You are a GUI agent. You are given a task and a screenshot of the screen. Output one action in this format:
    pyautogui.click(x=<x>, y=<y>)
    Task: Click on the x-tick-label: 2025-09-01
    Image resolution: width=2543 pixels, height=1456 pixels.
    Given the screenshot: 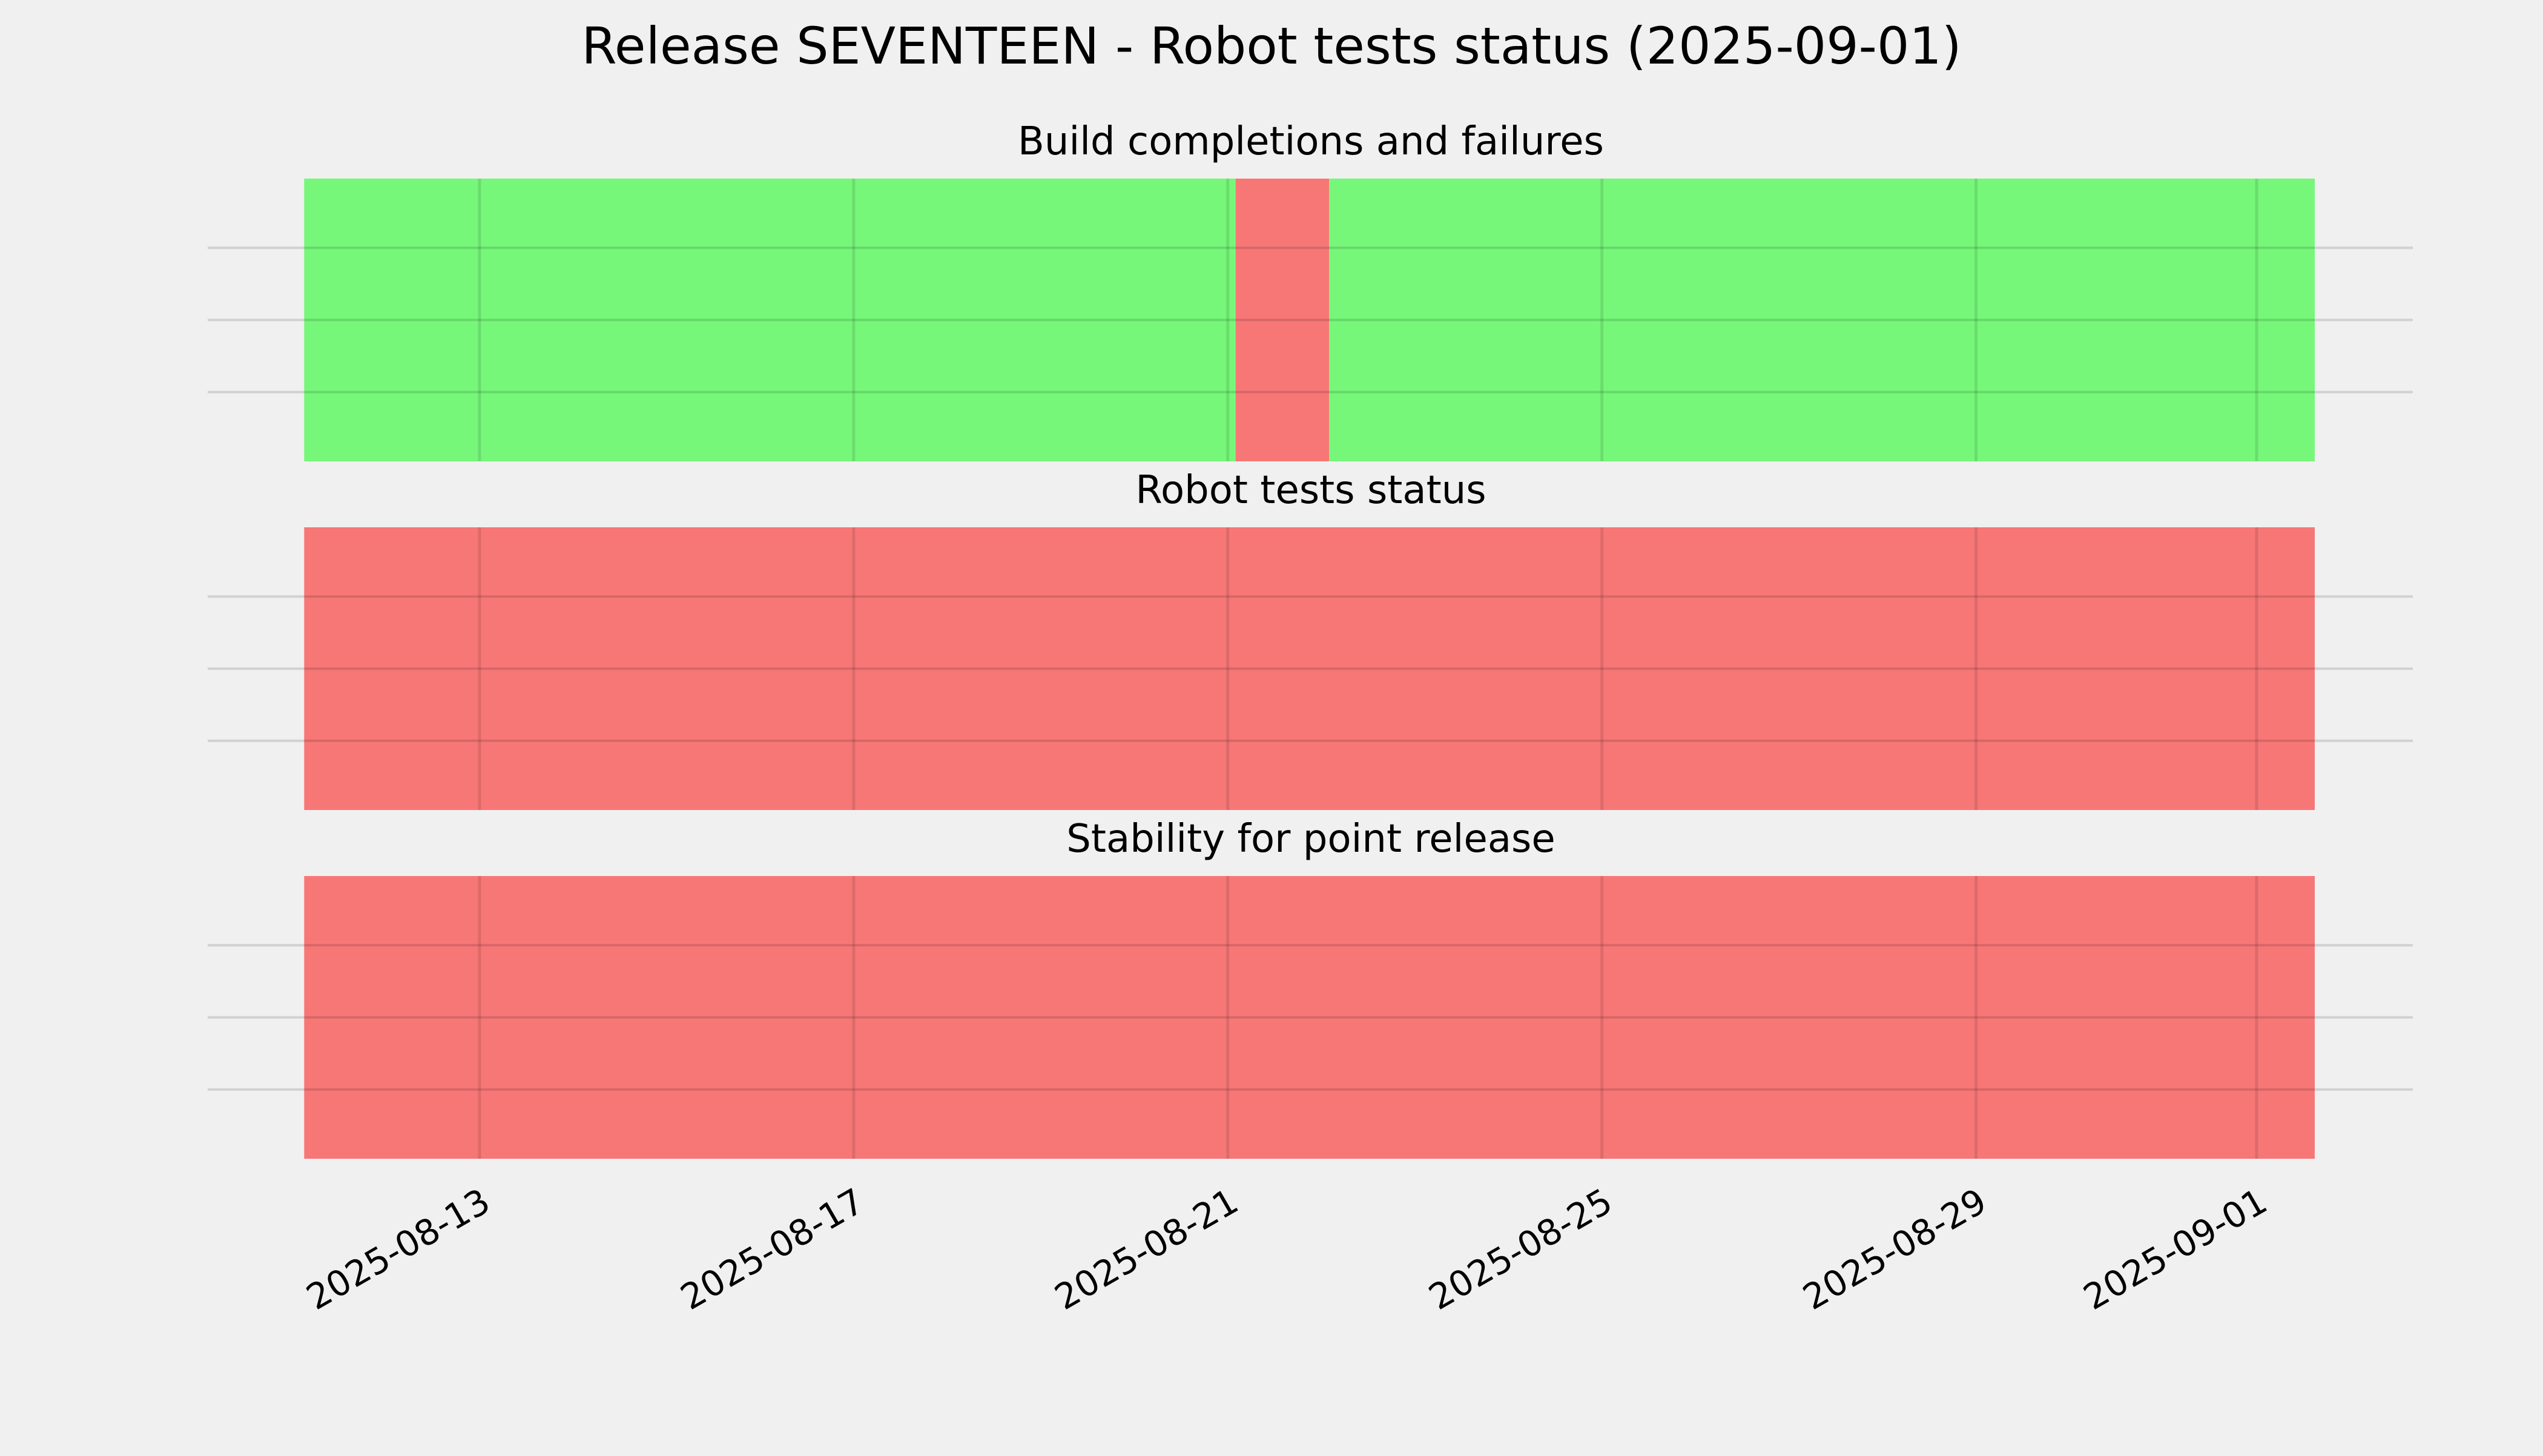 What is the action you would take?
    pyautogui.click(x=2176, y=1249)
    